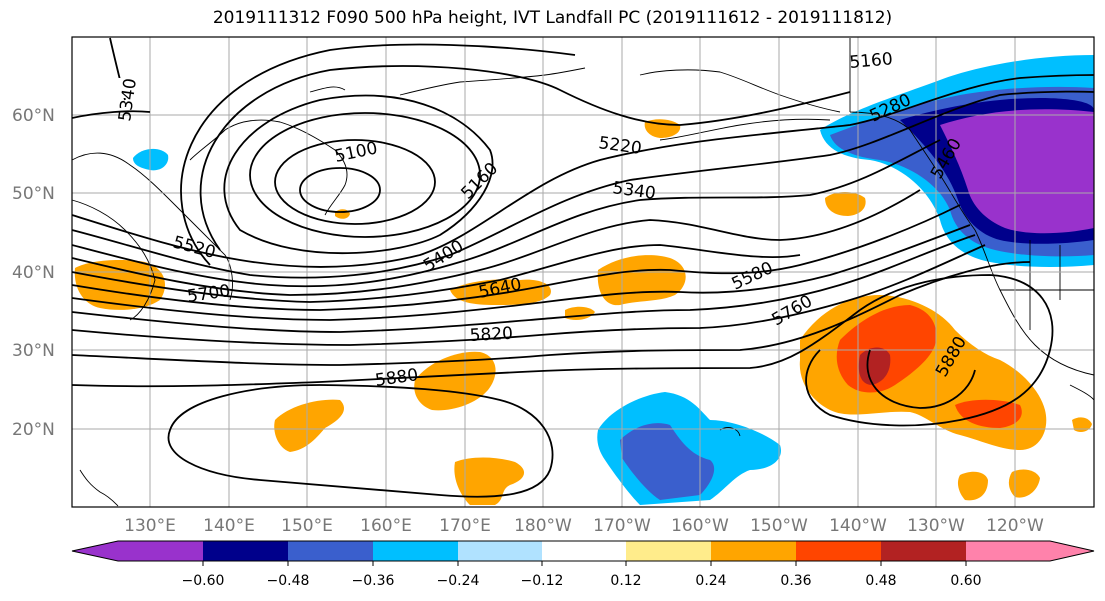 This screenshot has height=601, width=1105. I want to click on colorbar-tick-label: 0.24, so click(710, 581).